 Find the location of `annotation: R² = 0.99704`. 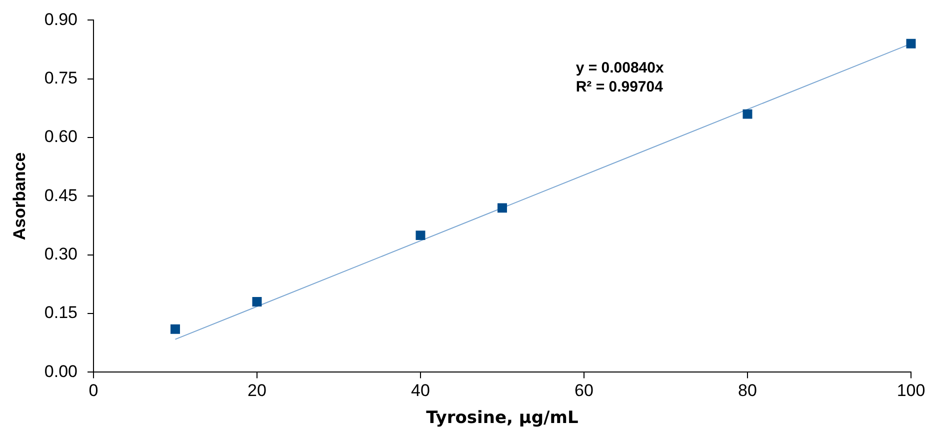

annotation: R² = 0.99704 is located at coordinates (620, 87).